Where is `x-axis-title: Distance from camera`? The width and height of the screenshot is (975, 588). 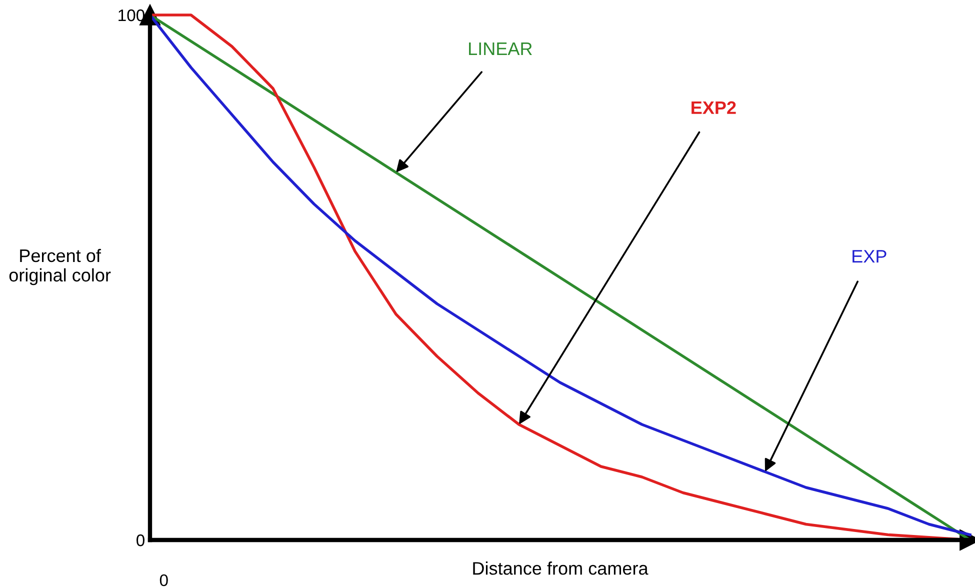 x-axis-title: Distance from camera is located at coordinates (560, 568).